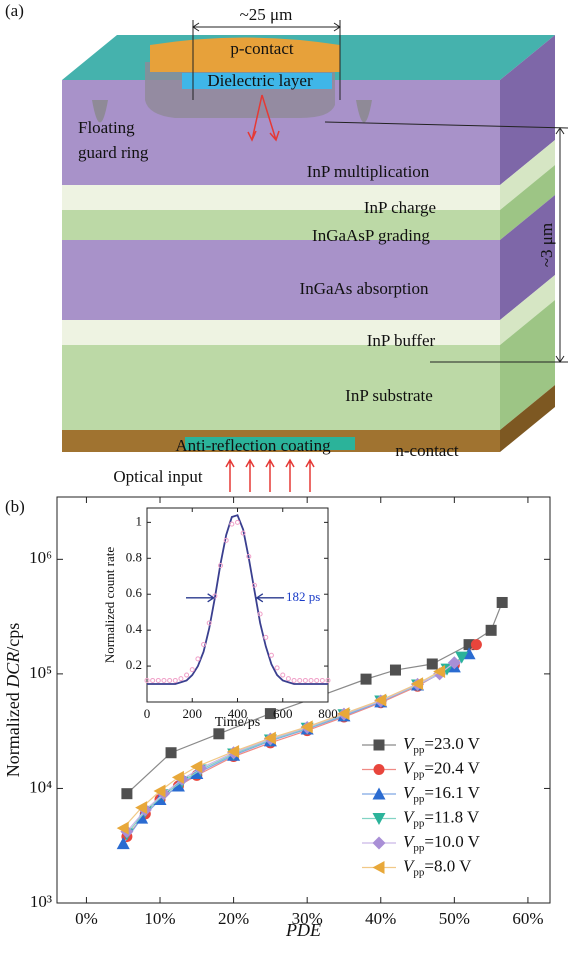 This screenshot has width=568, height=965. What do you see at coordinates (13, 670) in the screenshot?
I see `y-axis-label-part: DCR` at bounding box center [13, 670].